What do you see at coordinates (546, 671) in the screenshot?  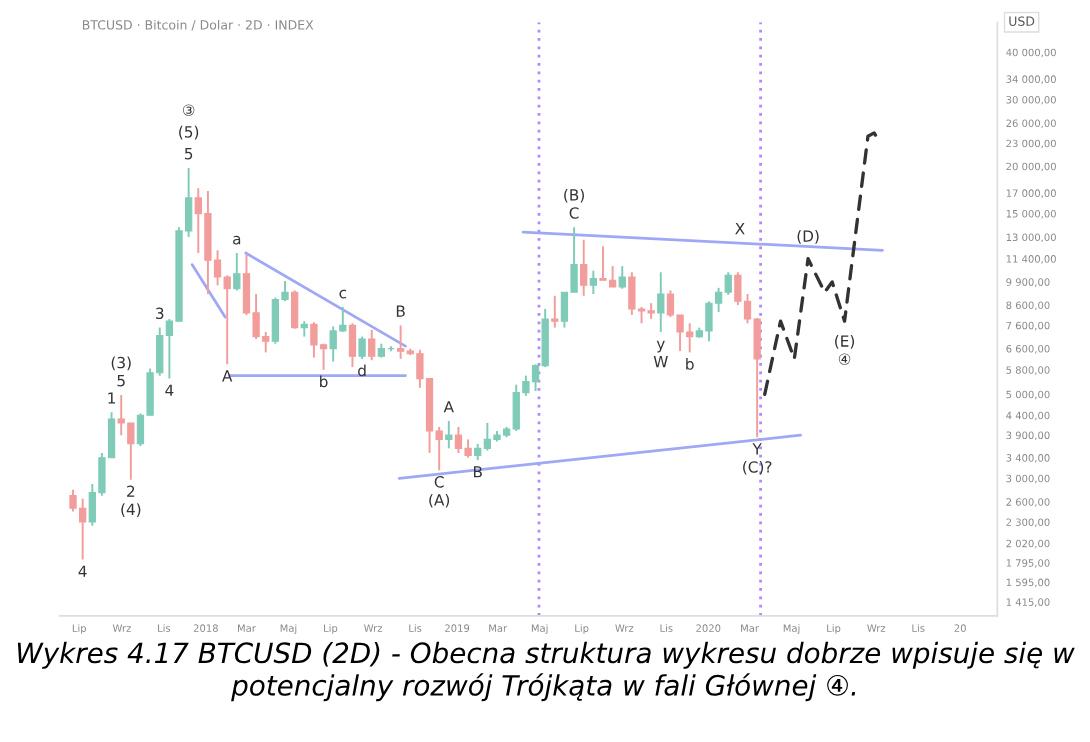 I see `text: Wykres 4.17 BTCUSD (2D) - Obecna struktura wykresu dobrze wpisuje się w potencjalny rozwój Trójkąta w fali Głównej ④.` at bounding box center [546, 671].